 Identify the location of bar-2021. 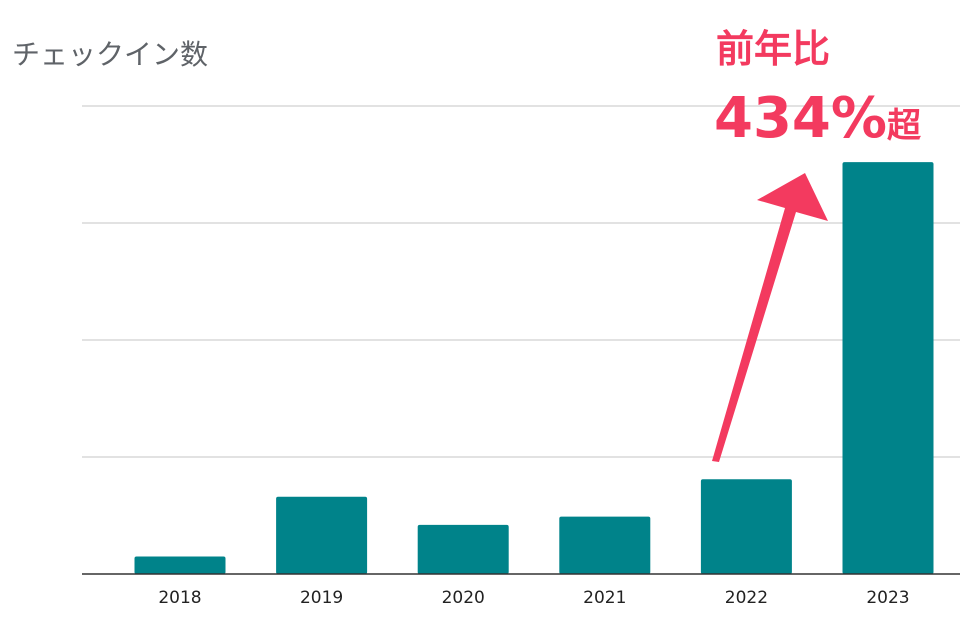
(605, 545).